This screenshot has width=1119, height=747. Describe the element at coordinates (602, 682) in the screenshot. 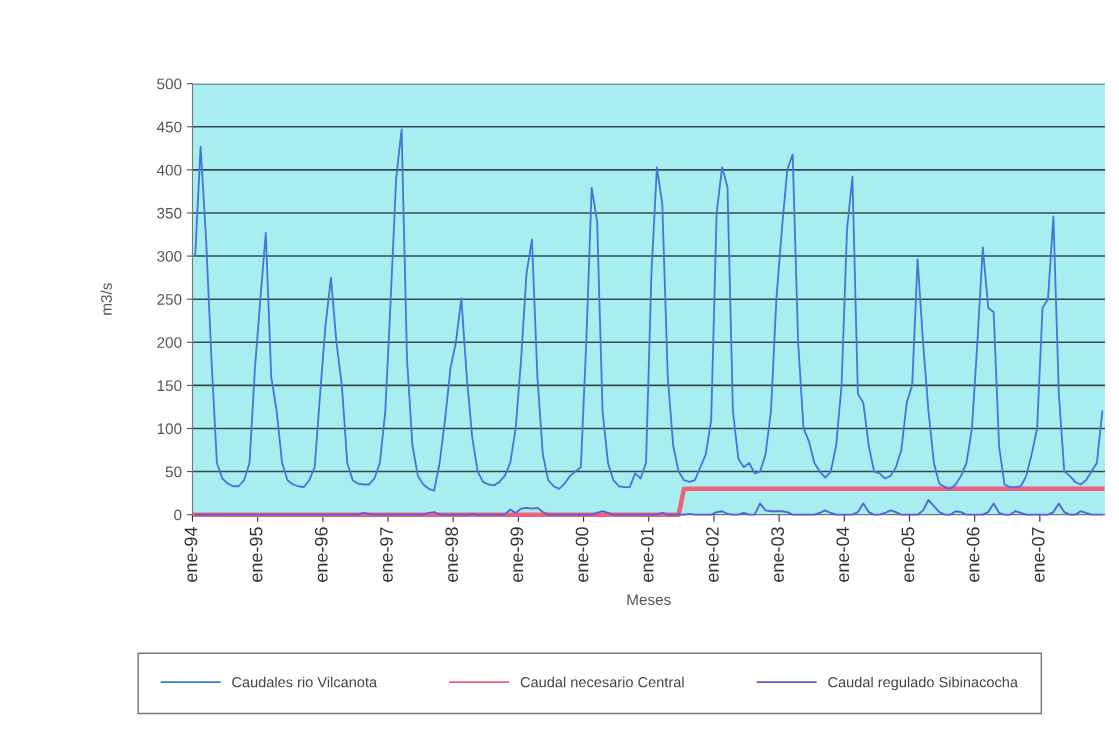

I see `legend-label: Caudal necesario Central` at that location.